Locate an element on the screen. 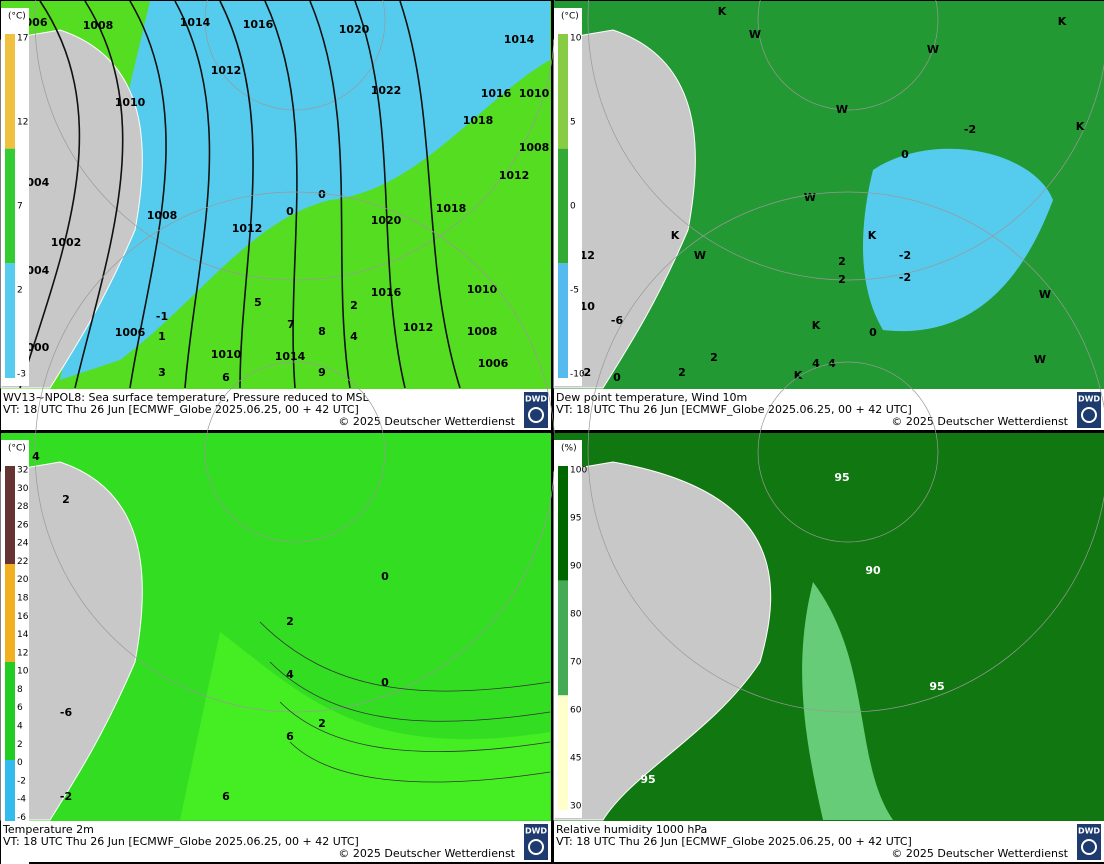 This screenshot has height=864, width=1104. legend-label: 70 is located at coordinates (576, 663).